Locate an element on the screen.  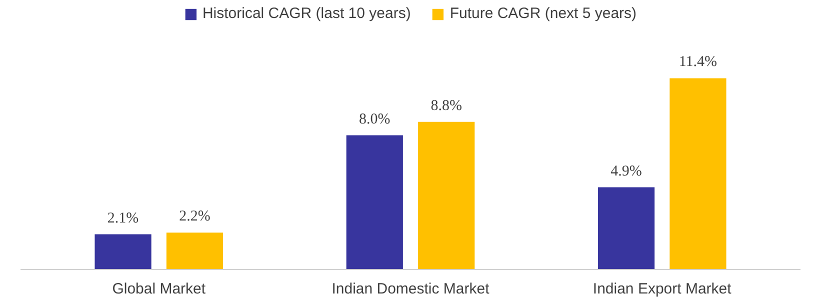
legend-label: Historical CAGR (last 10 years) is located at coordinates (306, 13).